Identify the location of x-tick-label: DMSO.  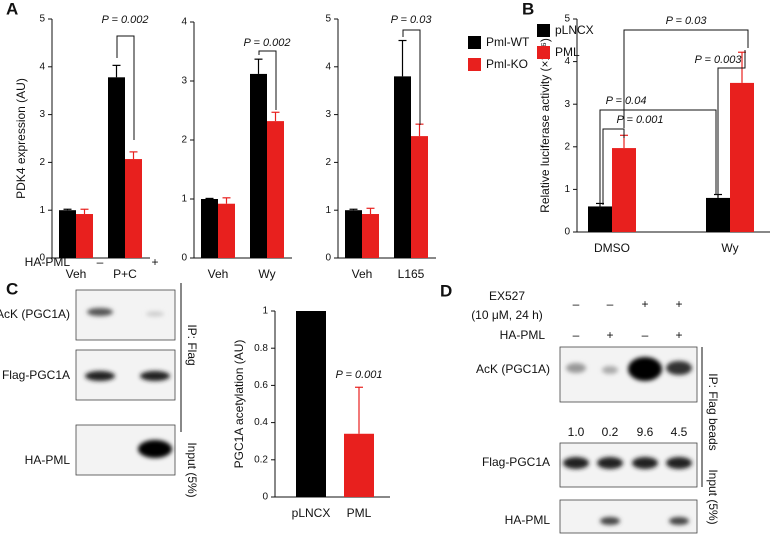
(612, 248).